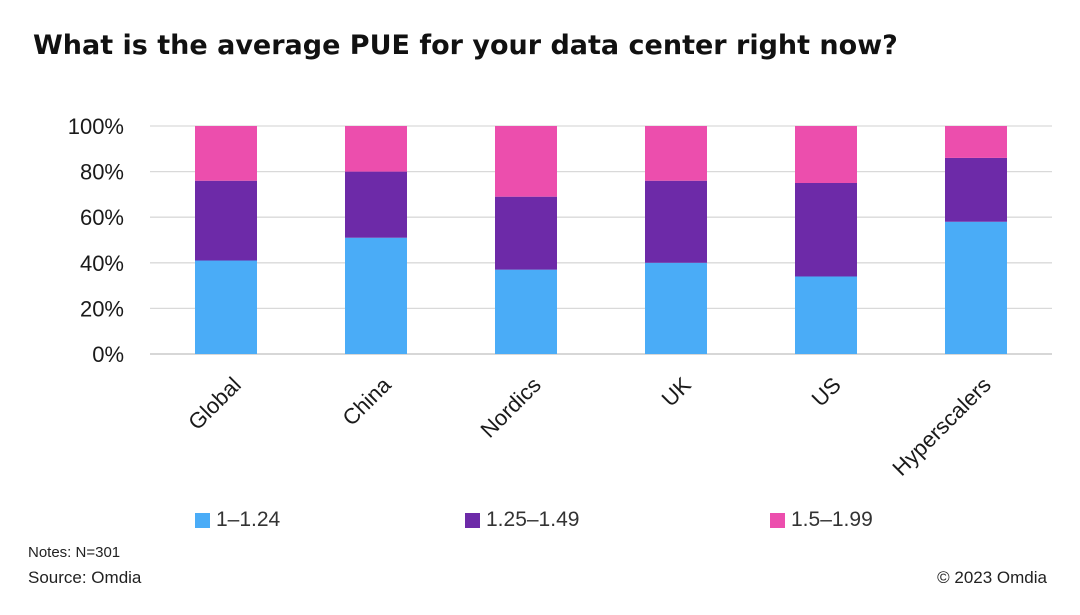  Describe the element at coordinates (102, 308) in the screenshot. I see `y-tick-label: 20%` at that location.